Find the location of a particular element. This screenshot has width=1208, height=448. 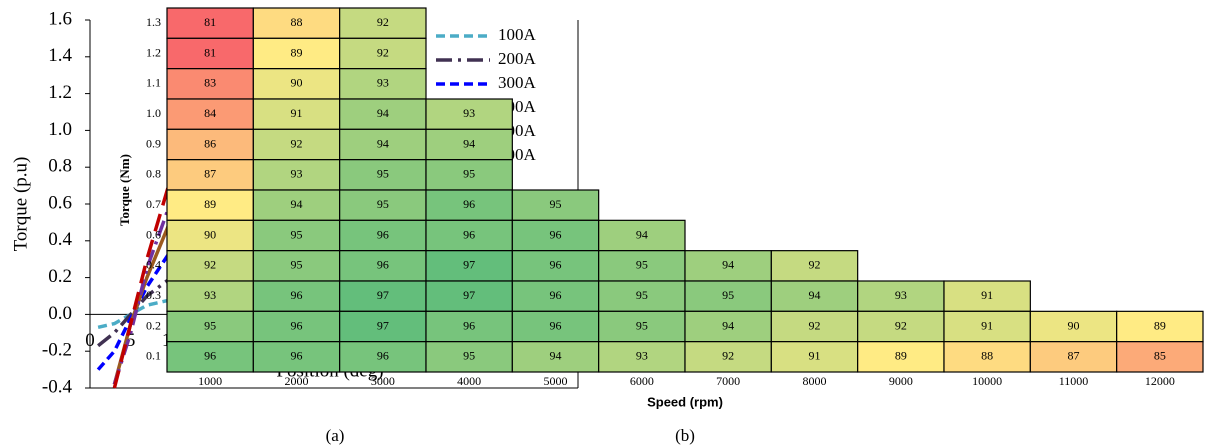

legend-label: 200A is located at coordinates (517, 58).